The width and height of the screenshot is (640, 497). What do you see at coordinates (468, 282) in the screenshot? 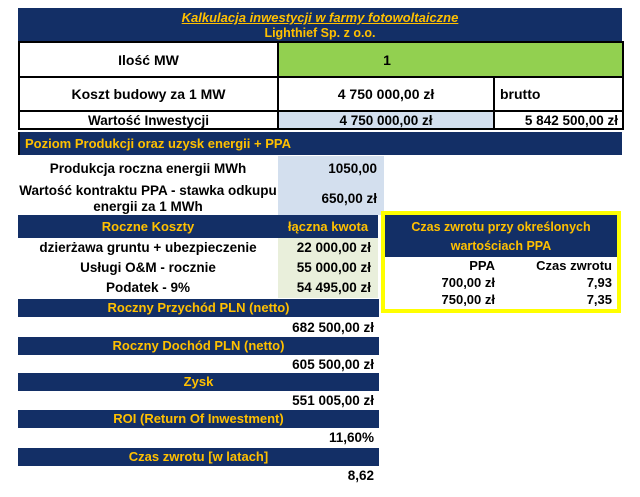
I see `ppa-rate-value: 700,00 zł` at bounding box center [468, 282].